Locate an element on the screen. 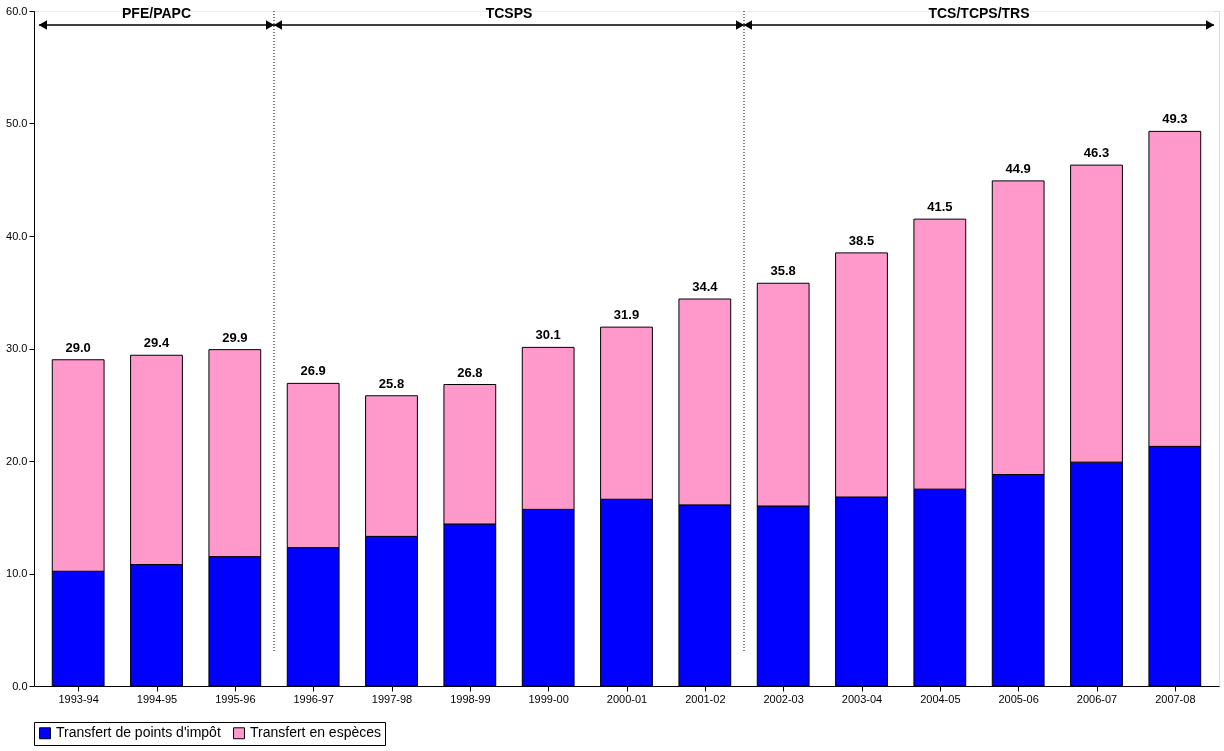  total-label: 49.3 is located at coordinates (1175, 119).